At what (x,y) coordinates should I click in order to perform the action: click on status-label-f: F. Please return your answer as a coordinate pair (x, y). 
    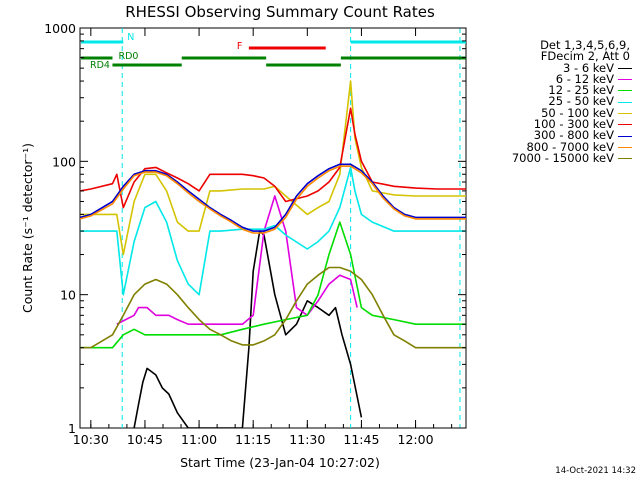
    Looking at the image, I should click on (239, 46).